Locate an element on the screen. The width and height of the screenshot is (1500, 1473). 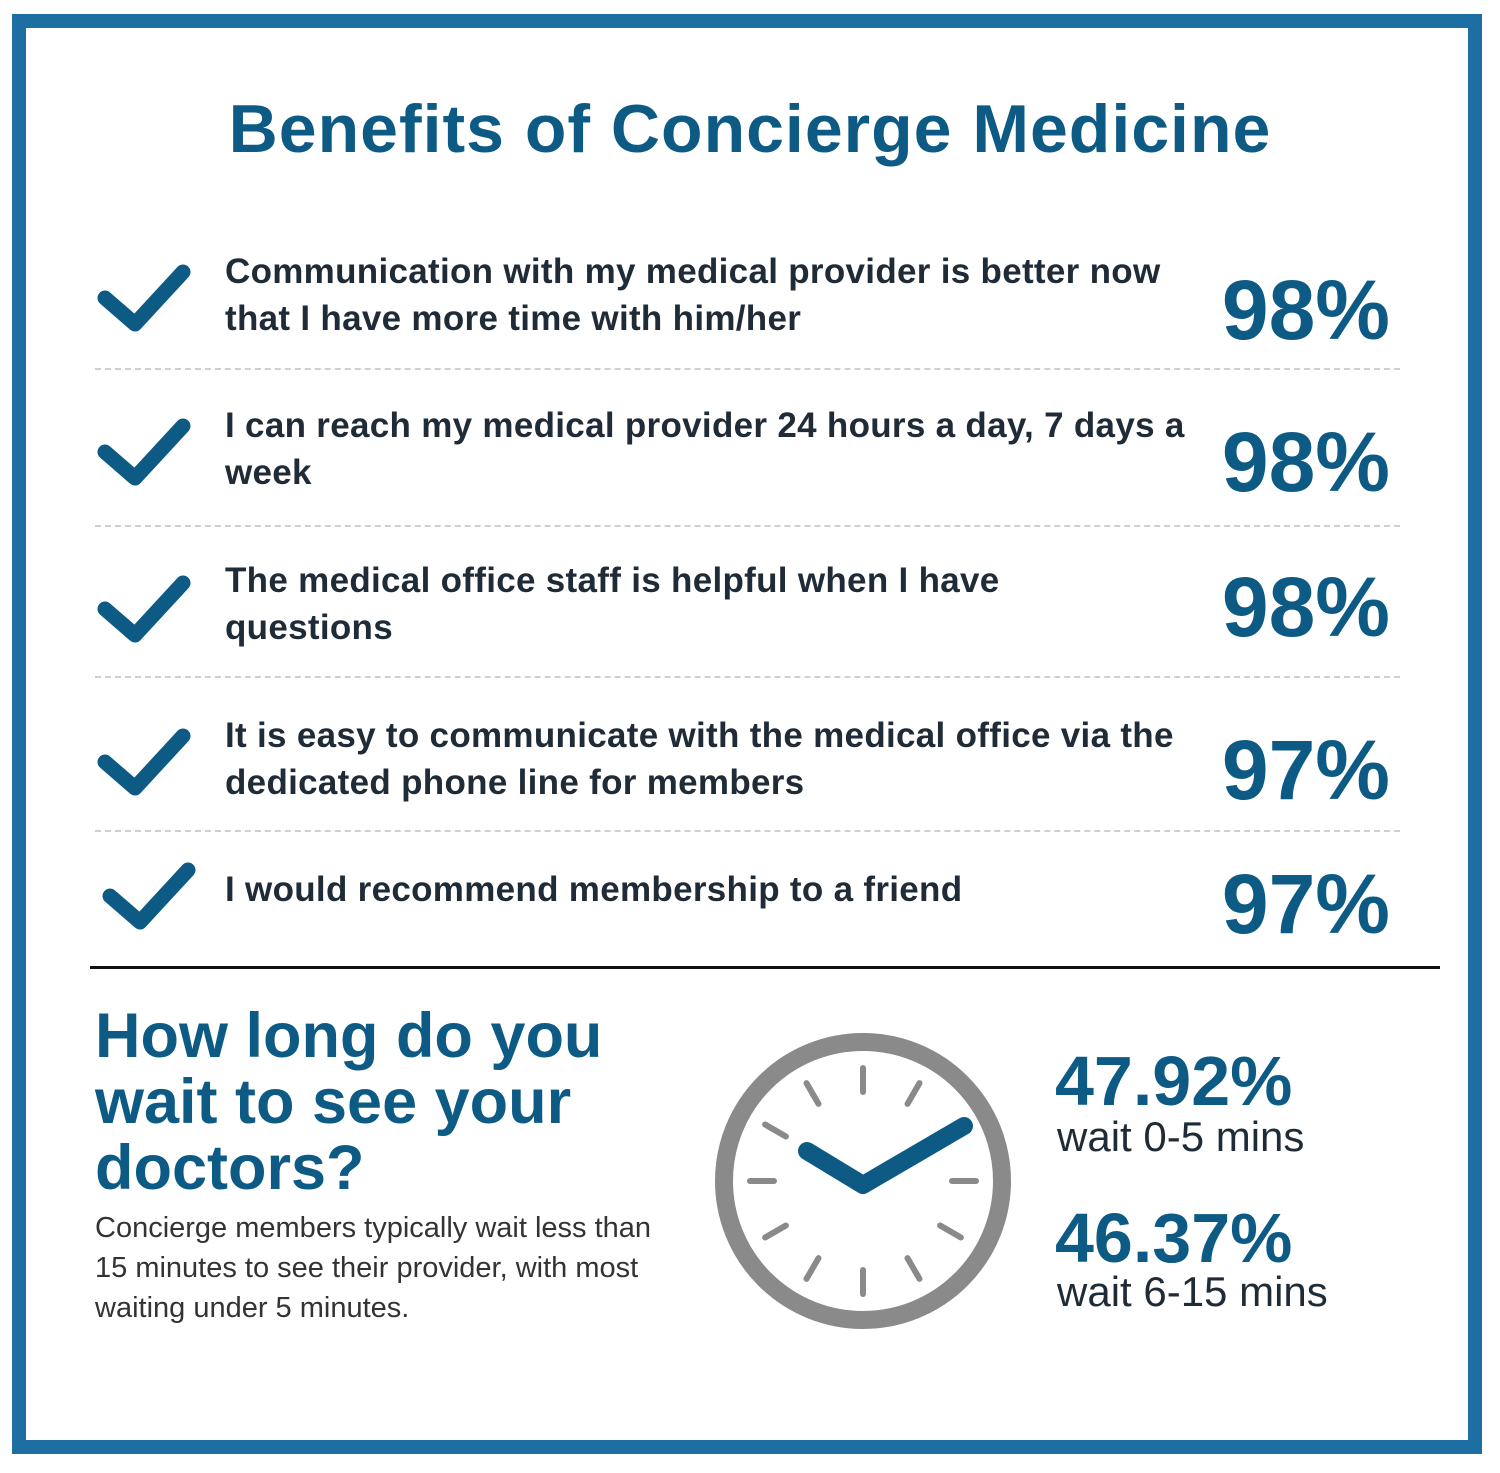
wait-stat-label: wait 0-5 mins is located at coordinates (1181, 1136).